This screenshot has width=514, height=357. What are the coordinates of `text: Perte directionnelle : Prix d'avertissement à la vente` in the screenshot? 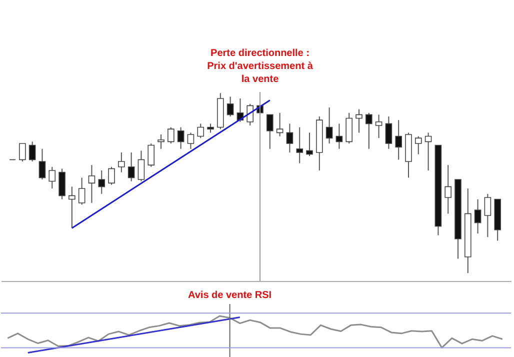 It's located at (260, 66).